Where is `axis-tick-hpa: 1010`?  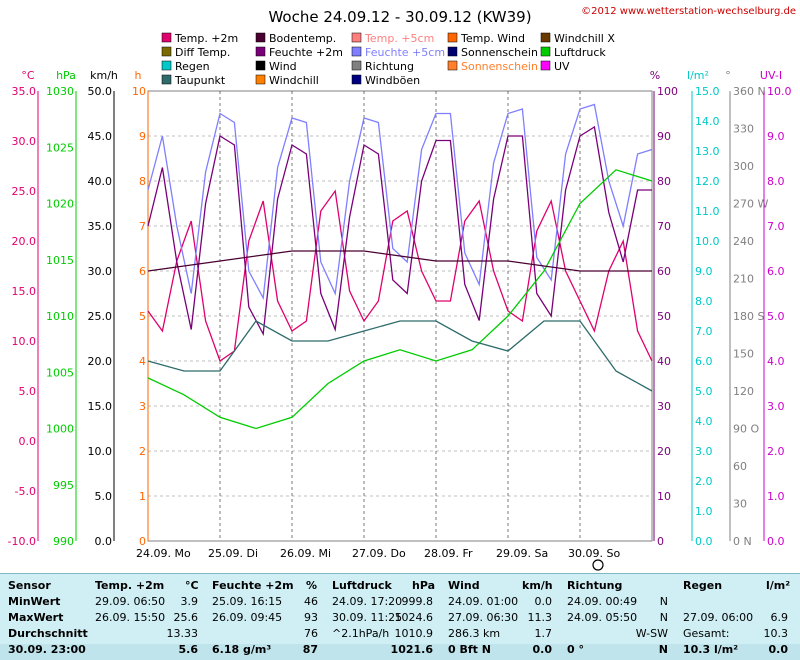 axis-tick-hpa: 1010 is located at coordinates (60, 316).